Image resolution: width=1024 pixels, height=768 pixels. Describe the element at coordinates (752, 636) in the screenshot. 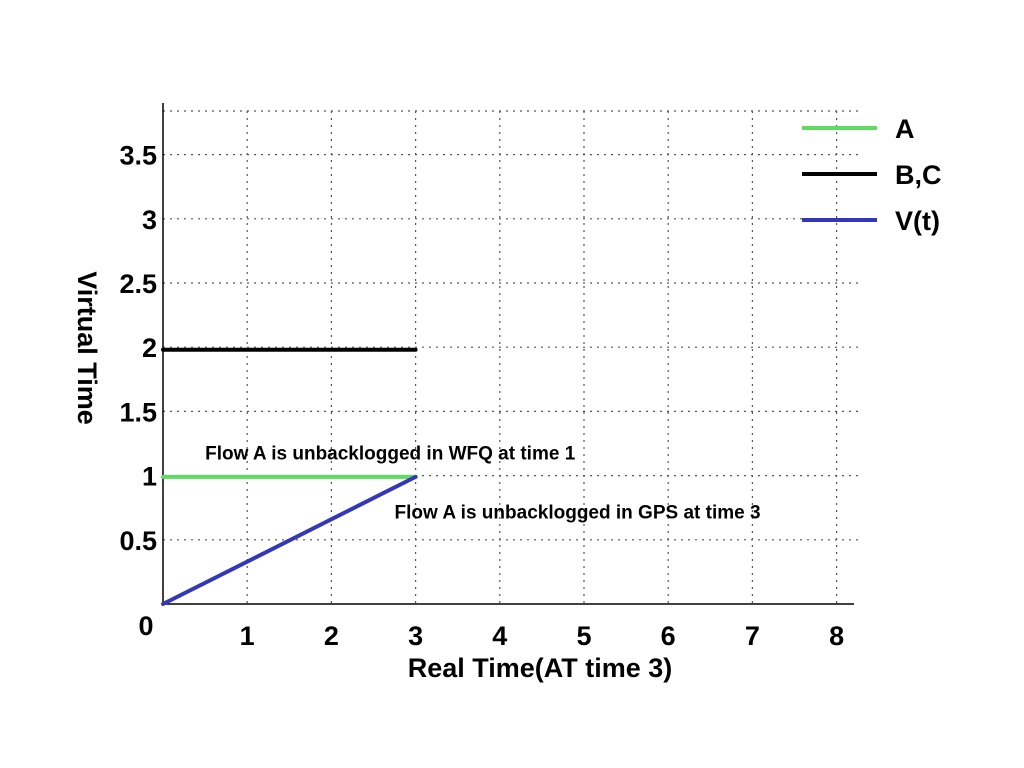

I see `x-tick-label: 7` at that location.